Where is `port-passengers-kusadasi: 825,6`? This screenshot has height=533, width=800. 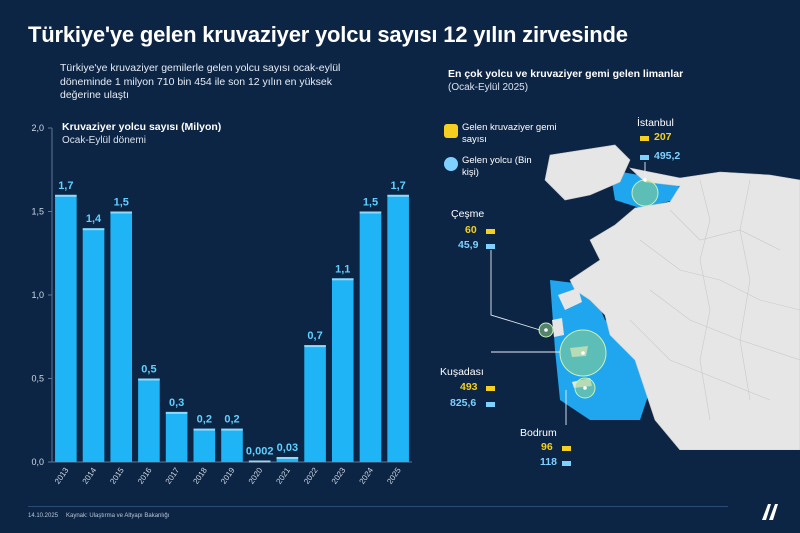
port-passengers-kusadasi: 825,6 is located at coordinates (463, 403).